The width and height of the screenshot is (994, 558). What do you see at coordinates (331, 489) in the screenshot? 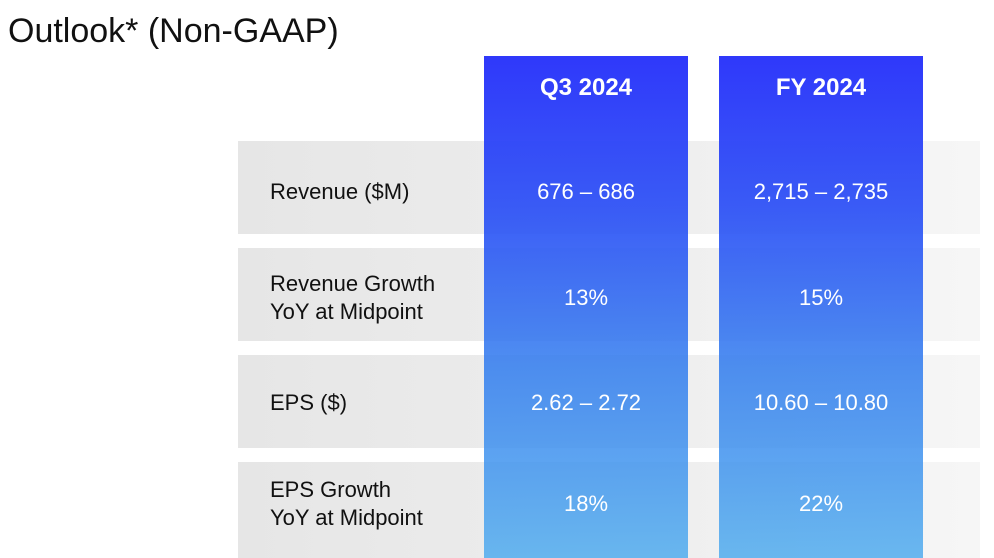
I see `row-label-line: EPS Growth` at bounding box center [331, 489].